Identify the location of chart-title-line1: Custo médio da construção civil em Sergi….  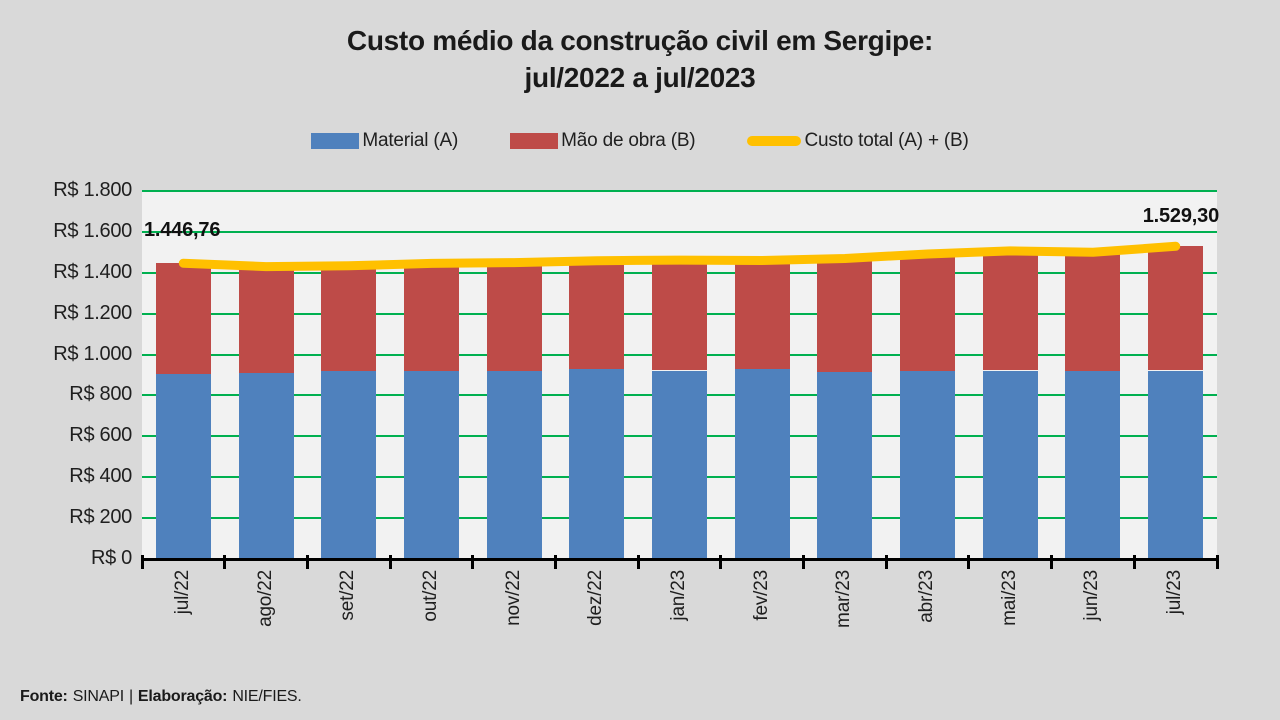
(640, 40).